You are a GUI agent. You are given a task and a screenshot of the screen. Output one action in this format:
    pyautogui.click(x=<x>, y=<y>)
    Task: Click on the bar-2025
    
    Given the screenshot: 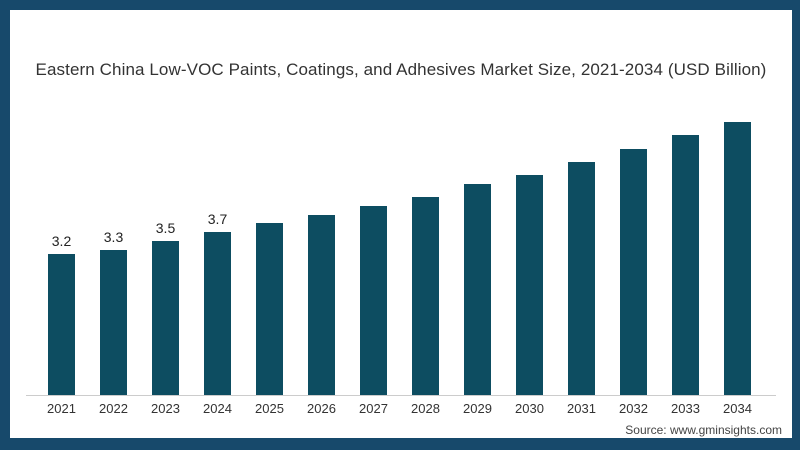 What is the action you would take?
    pyautogui.click(x=269, y=309)
    